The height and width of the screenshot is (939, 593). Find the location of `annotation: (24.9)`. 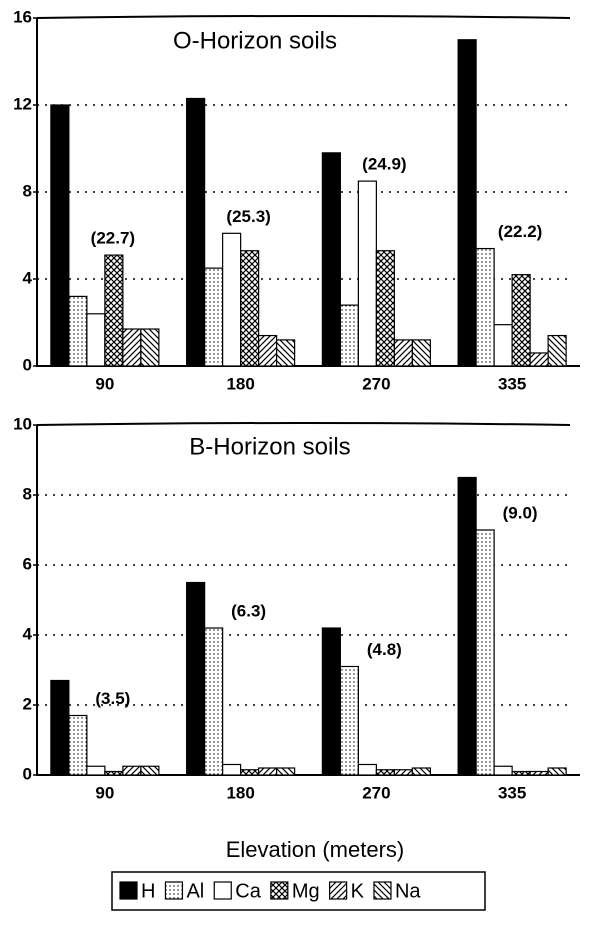

annotation: (24.9) is located at coordinates (384, 164).